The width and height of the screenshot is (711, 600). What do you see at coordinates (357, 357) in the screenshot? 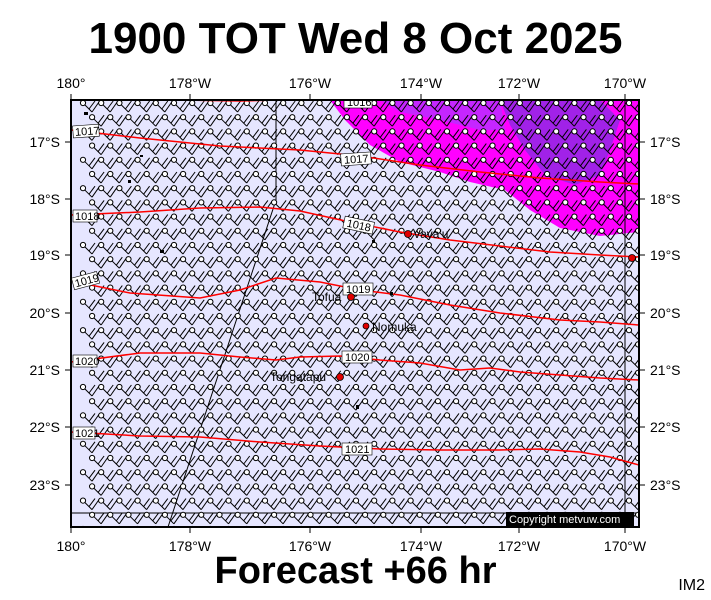
I see `isobar-label: 1020` at bounding box center [357, 357].